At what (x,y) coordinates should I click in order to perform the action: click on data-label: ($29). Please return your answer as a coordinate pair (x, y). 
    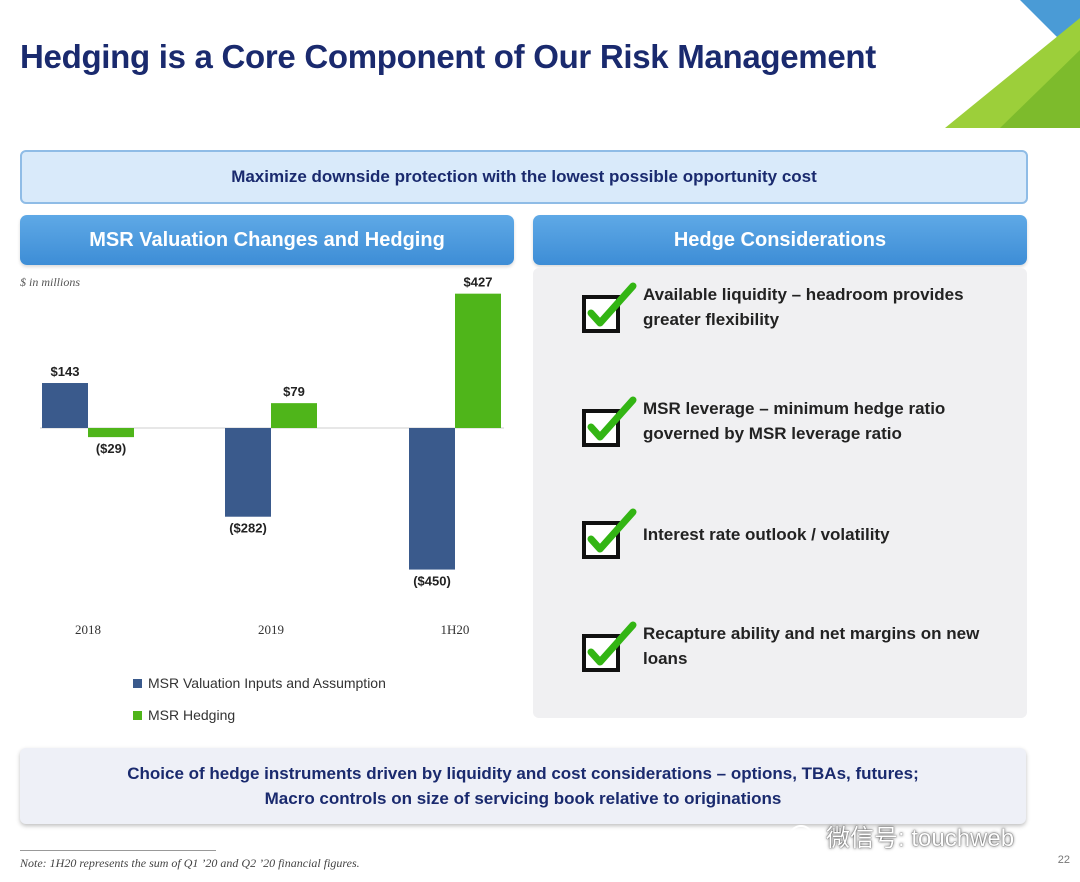
    Looking at the image, I should click on (111, 448).